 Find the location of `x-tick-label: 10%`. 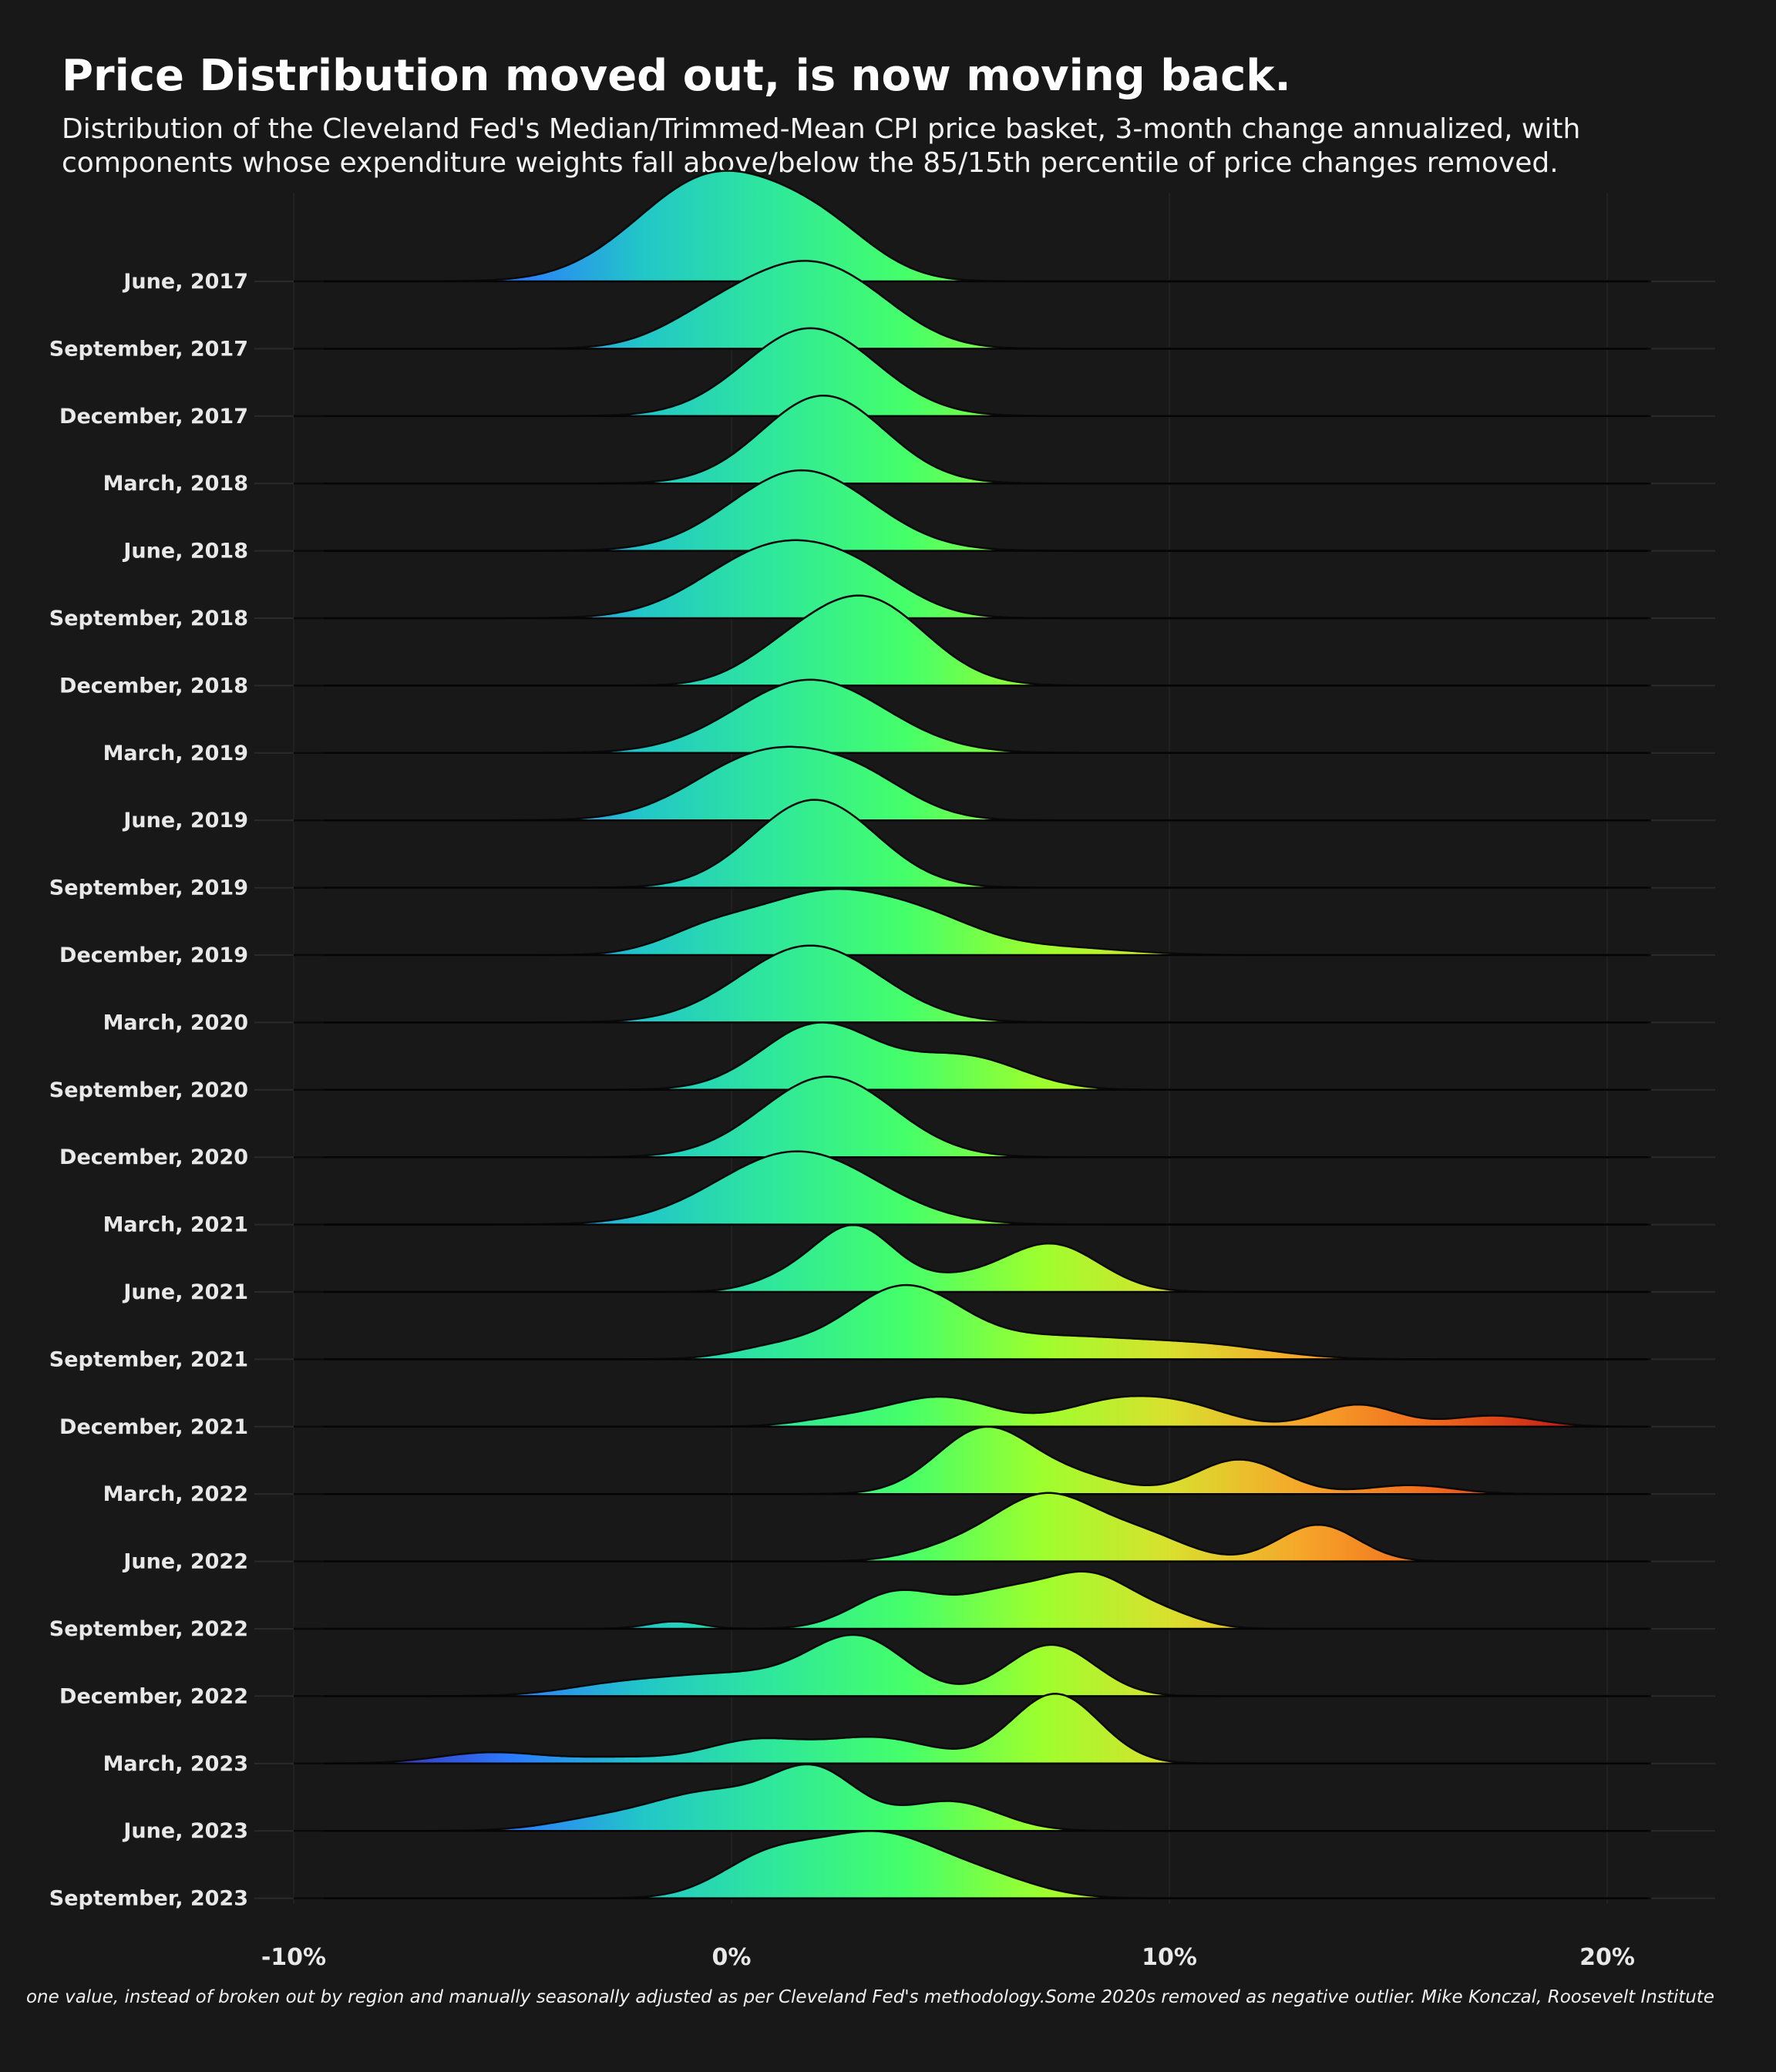

x-tick-label: 10% is located at coordinates (1169, 1958).